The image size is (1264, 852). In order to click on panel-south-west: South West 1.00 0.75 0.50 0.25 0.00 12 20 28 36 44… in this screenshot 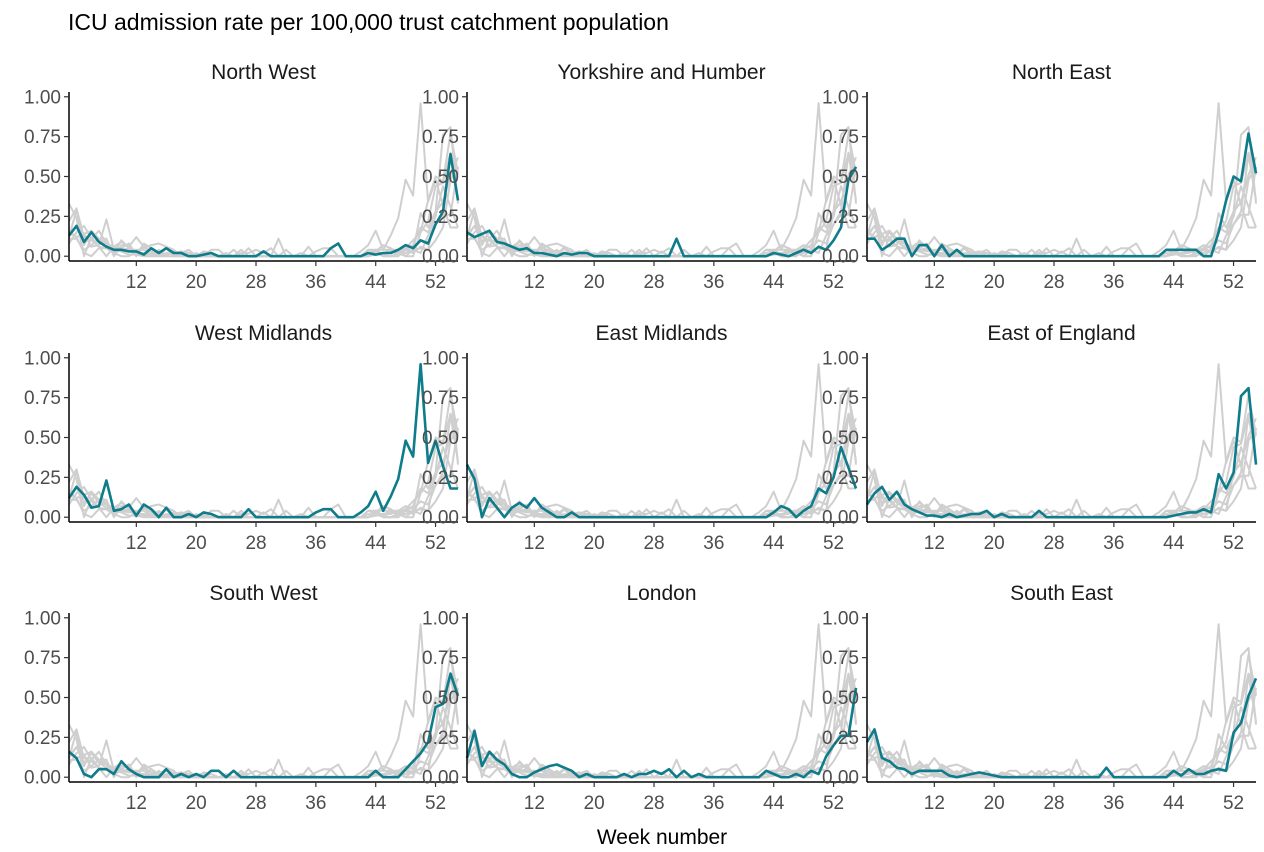, I will do `click(242, 698)`.